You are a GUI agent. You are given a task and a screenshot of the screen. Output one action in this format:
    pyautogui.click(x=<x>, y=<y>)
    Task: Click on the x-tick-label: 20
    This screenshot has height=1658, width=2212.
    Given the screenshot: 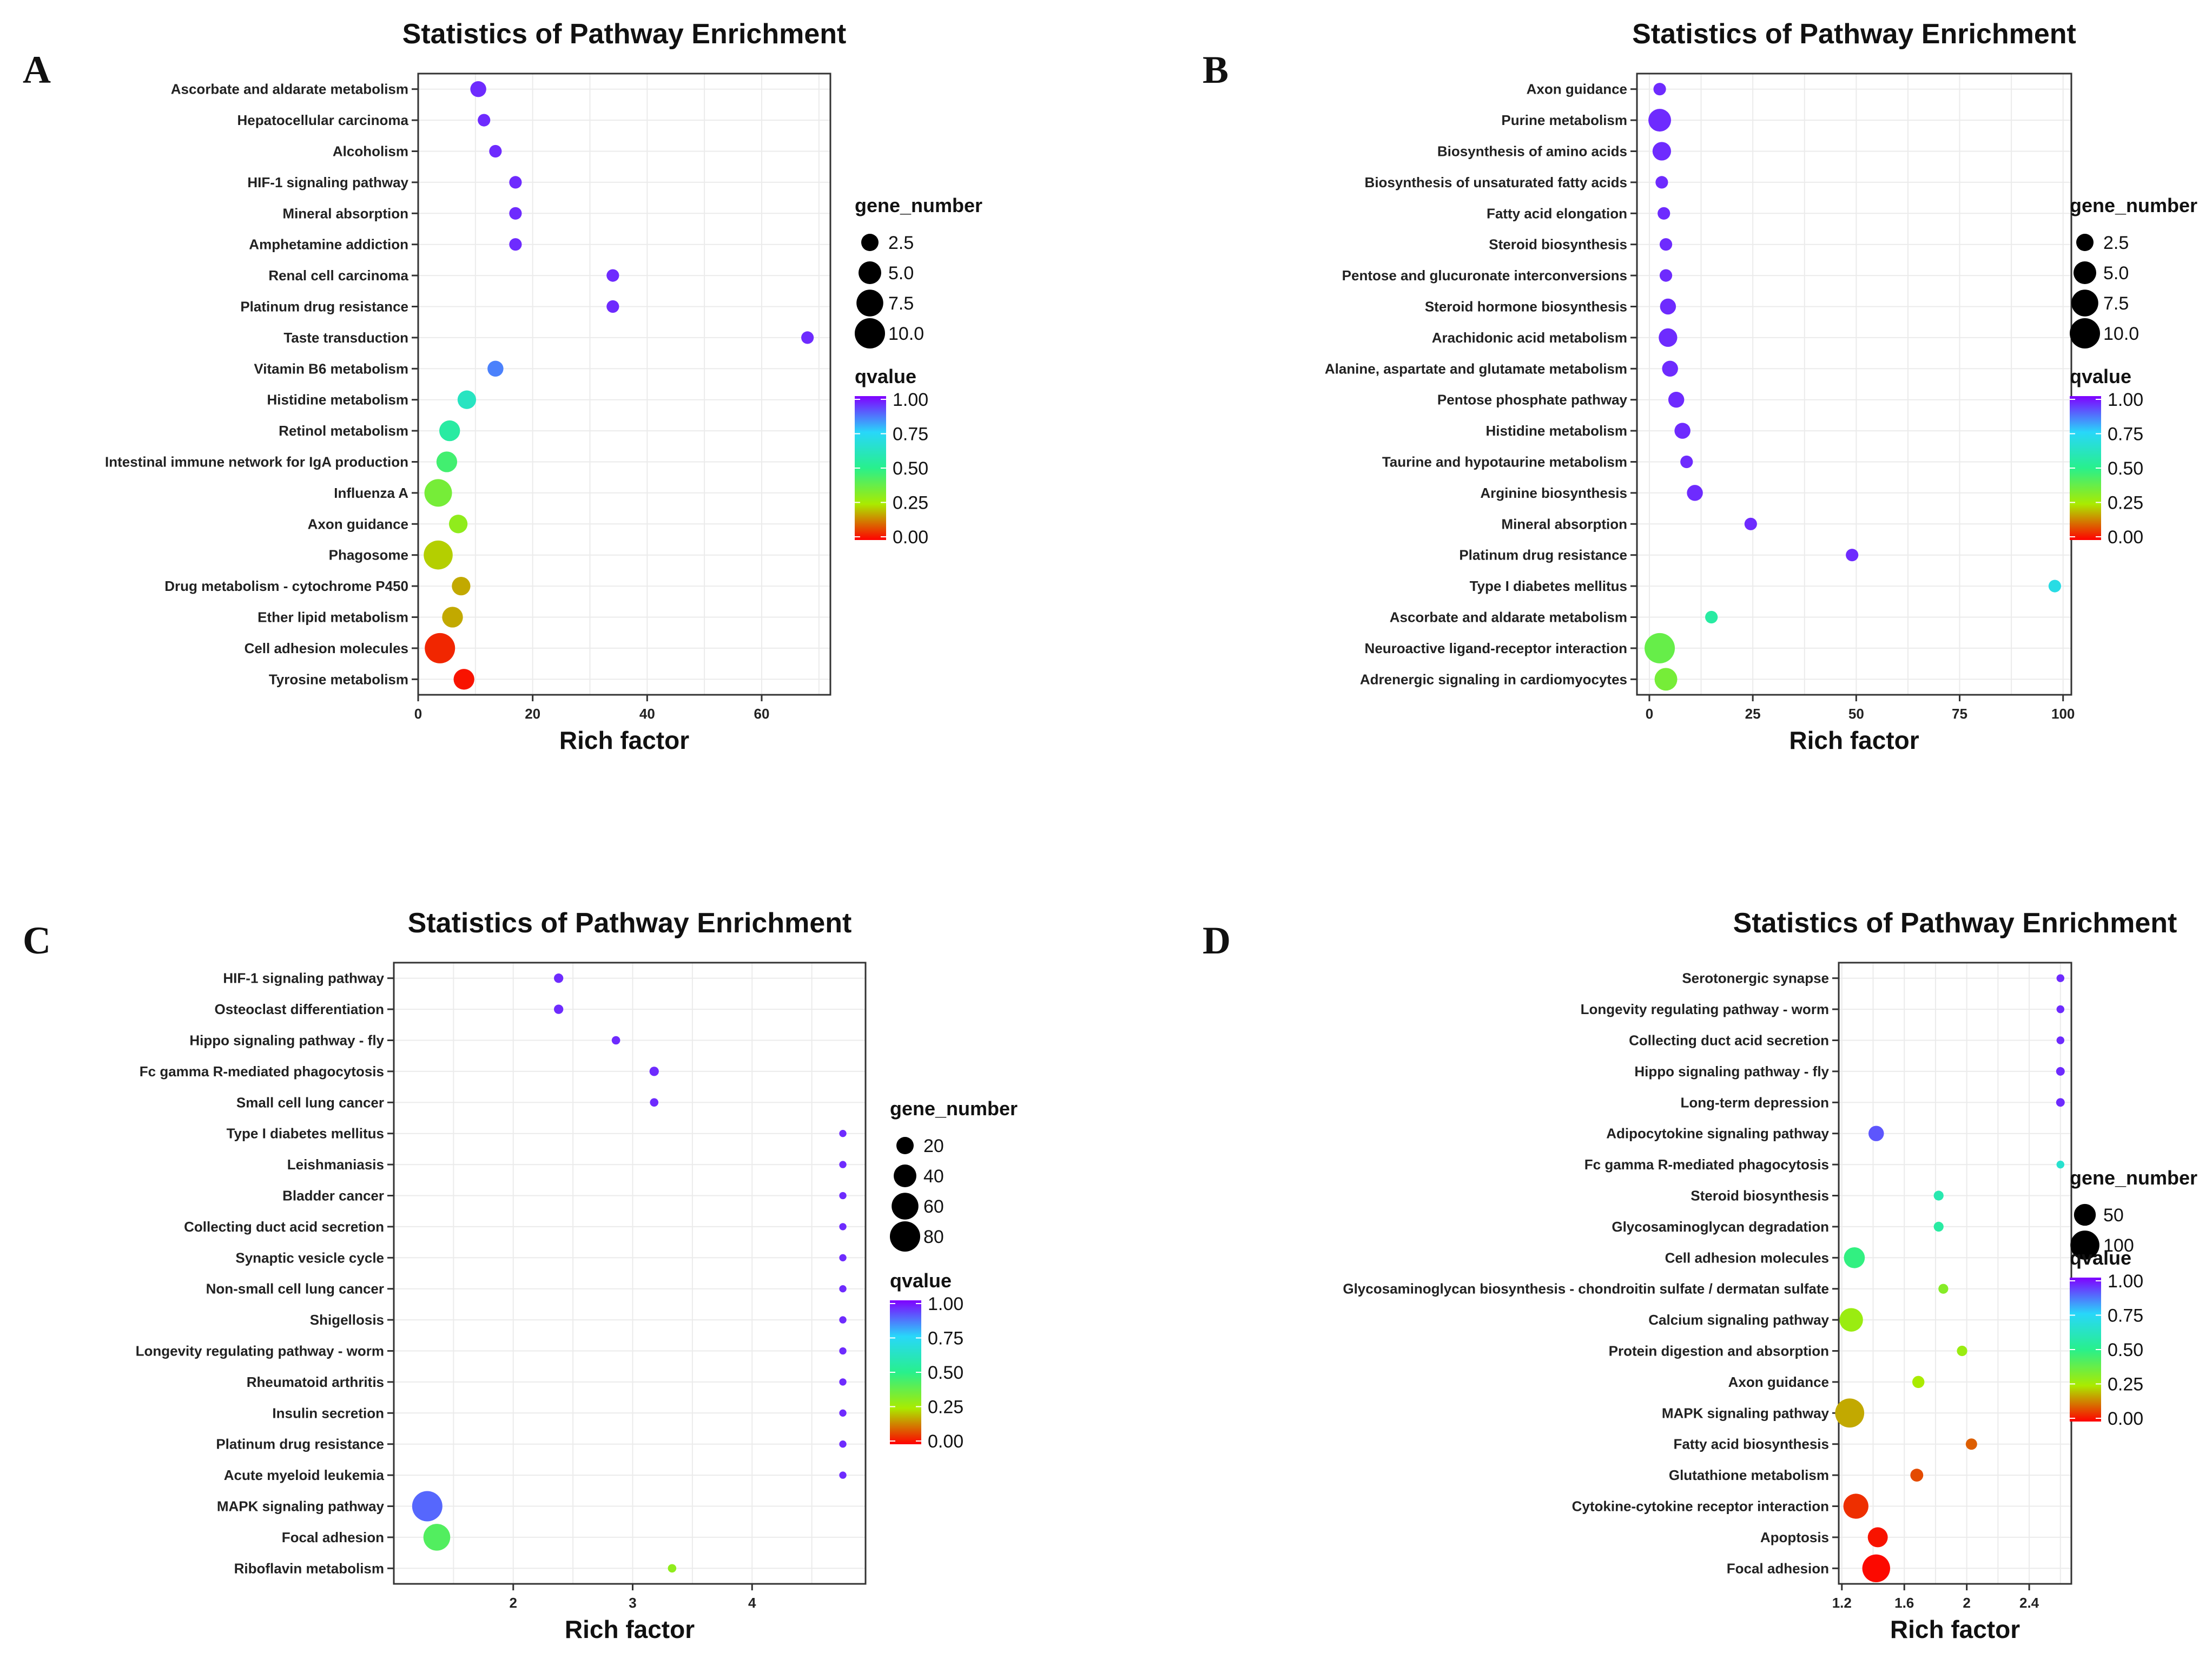 What is the action you would take?
    pyautogui.click(x=532, y=714)
    